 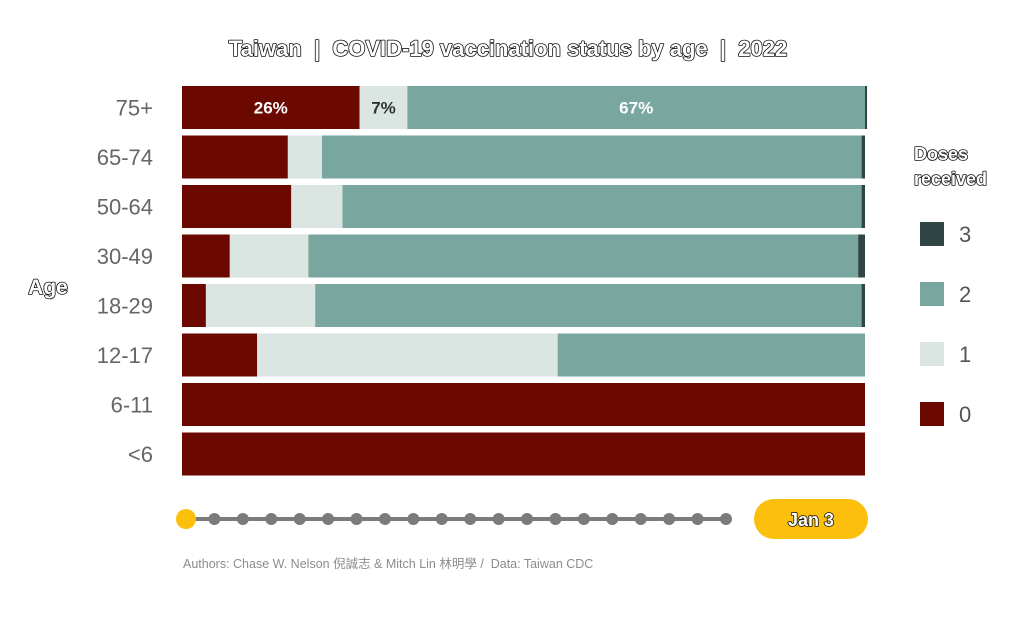 I want to click on legend: Doses received 3 2 1 0, so click(x=950, y=285).